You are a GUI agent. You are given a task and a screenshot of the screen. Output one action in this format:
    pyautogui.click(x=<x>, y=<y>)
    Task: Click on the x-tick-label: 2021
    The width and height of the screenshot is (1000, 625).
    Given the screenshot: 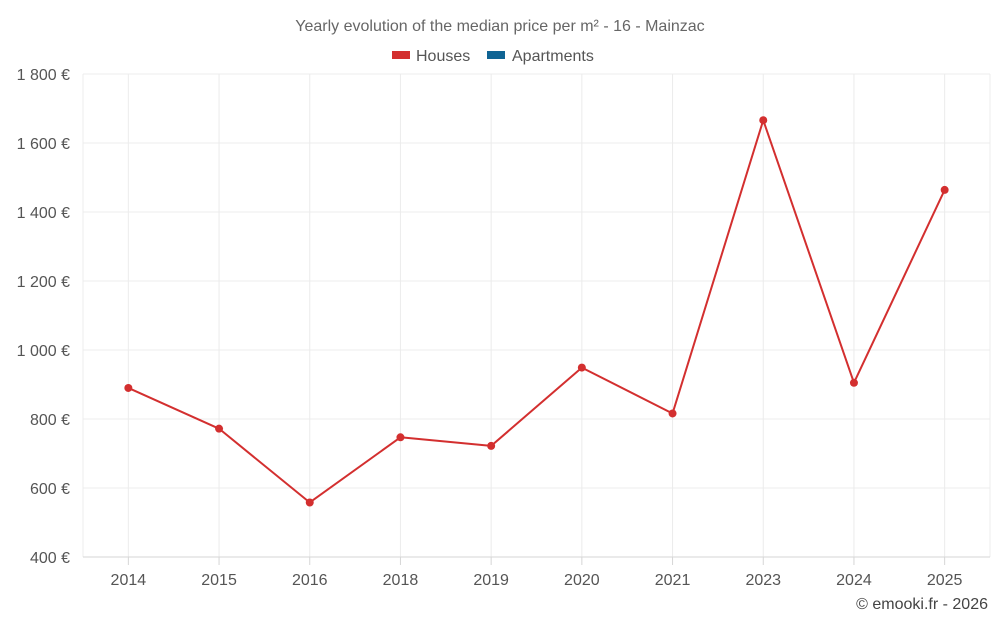 What is the action you would take?
    pyautogui.click(x=673, y=580)
    